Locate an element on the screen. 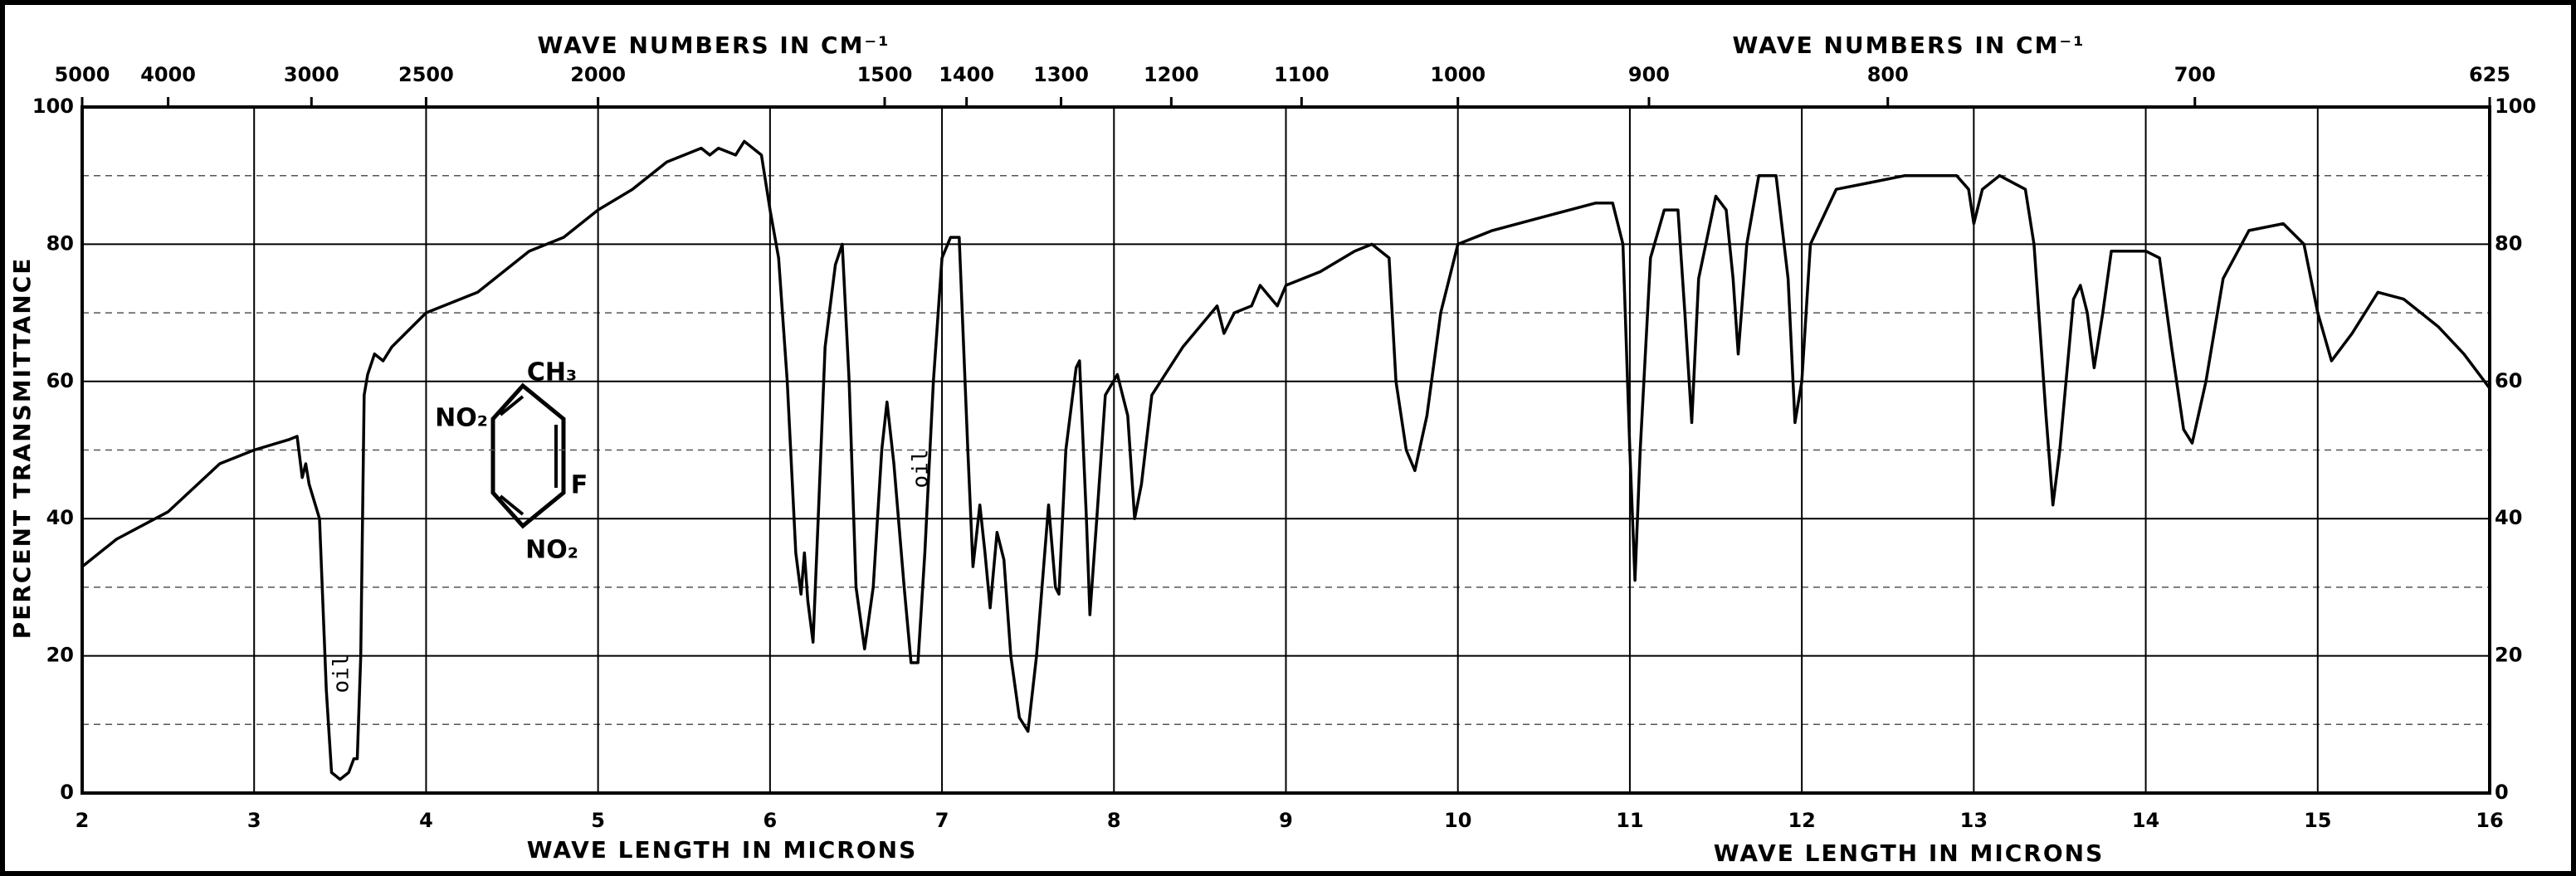 The width and height of the screenshot is (2576, 876). y-tick-label: 80 is located at coordinates (60, 243).